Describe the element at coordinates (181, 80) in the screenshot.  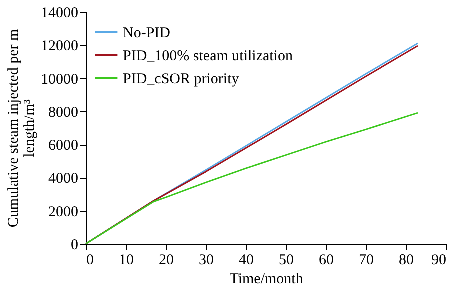
I see `legend-label: PID_cSOR priority` at that location.